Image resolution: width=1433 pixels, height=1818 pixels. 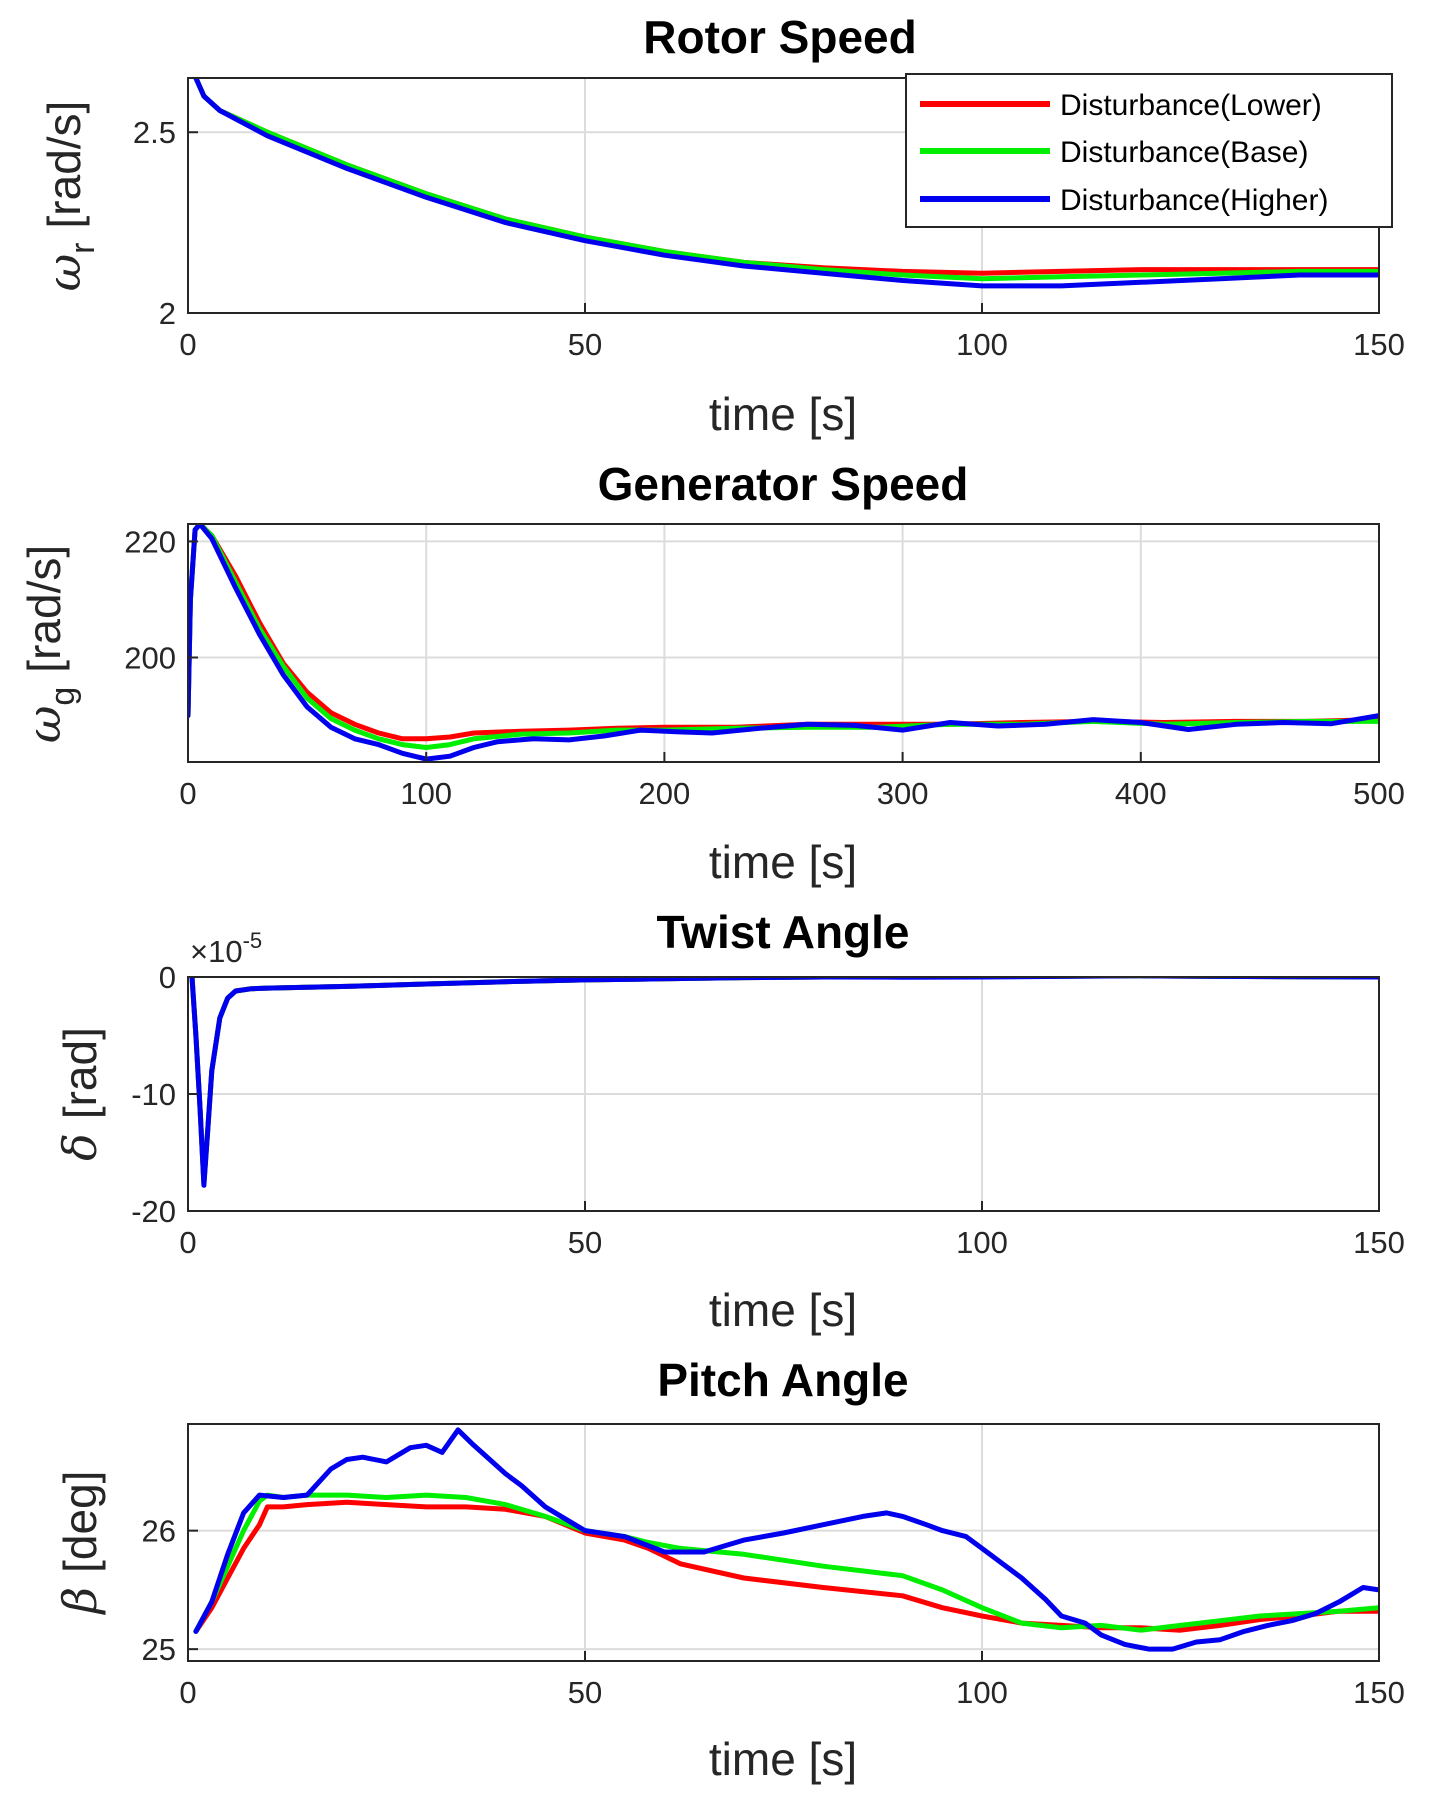 I want to click on pitch-angle-ticks: 0 50 100 150 25 26, so click(x=773, y=1612).